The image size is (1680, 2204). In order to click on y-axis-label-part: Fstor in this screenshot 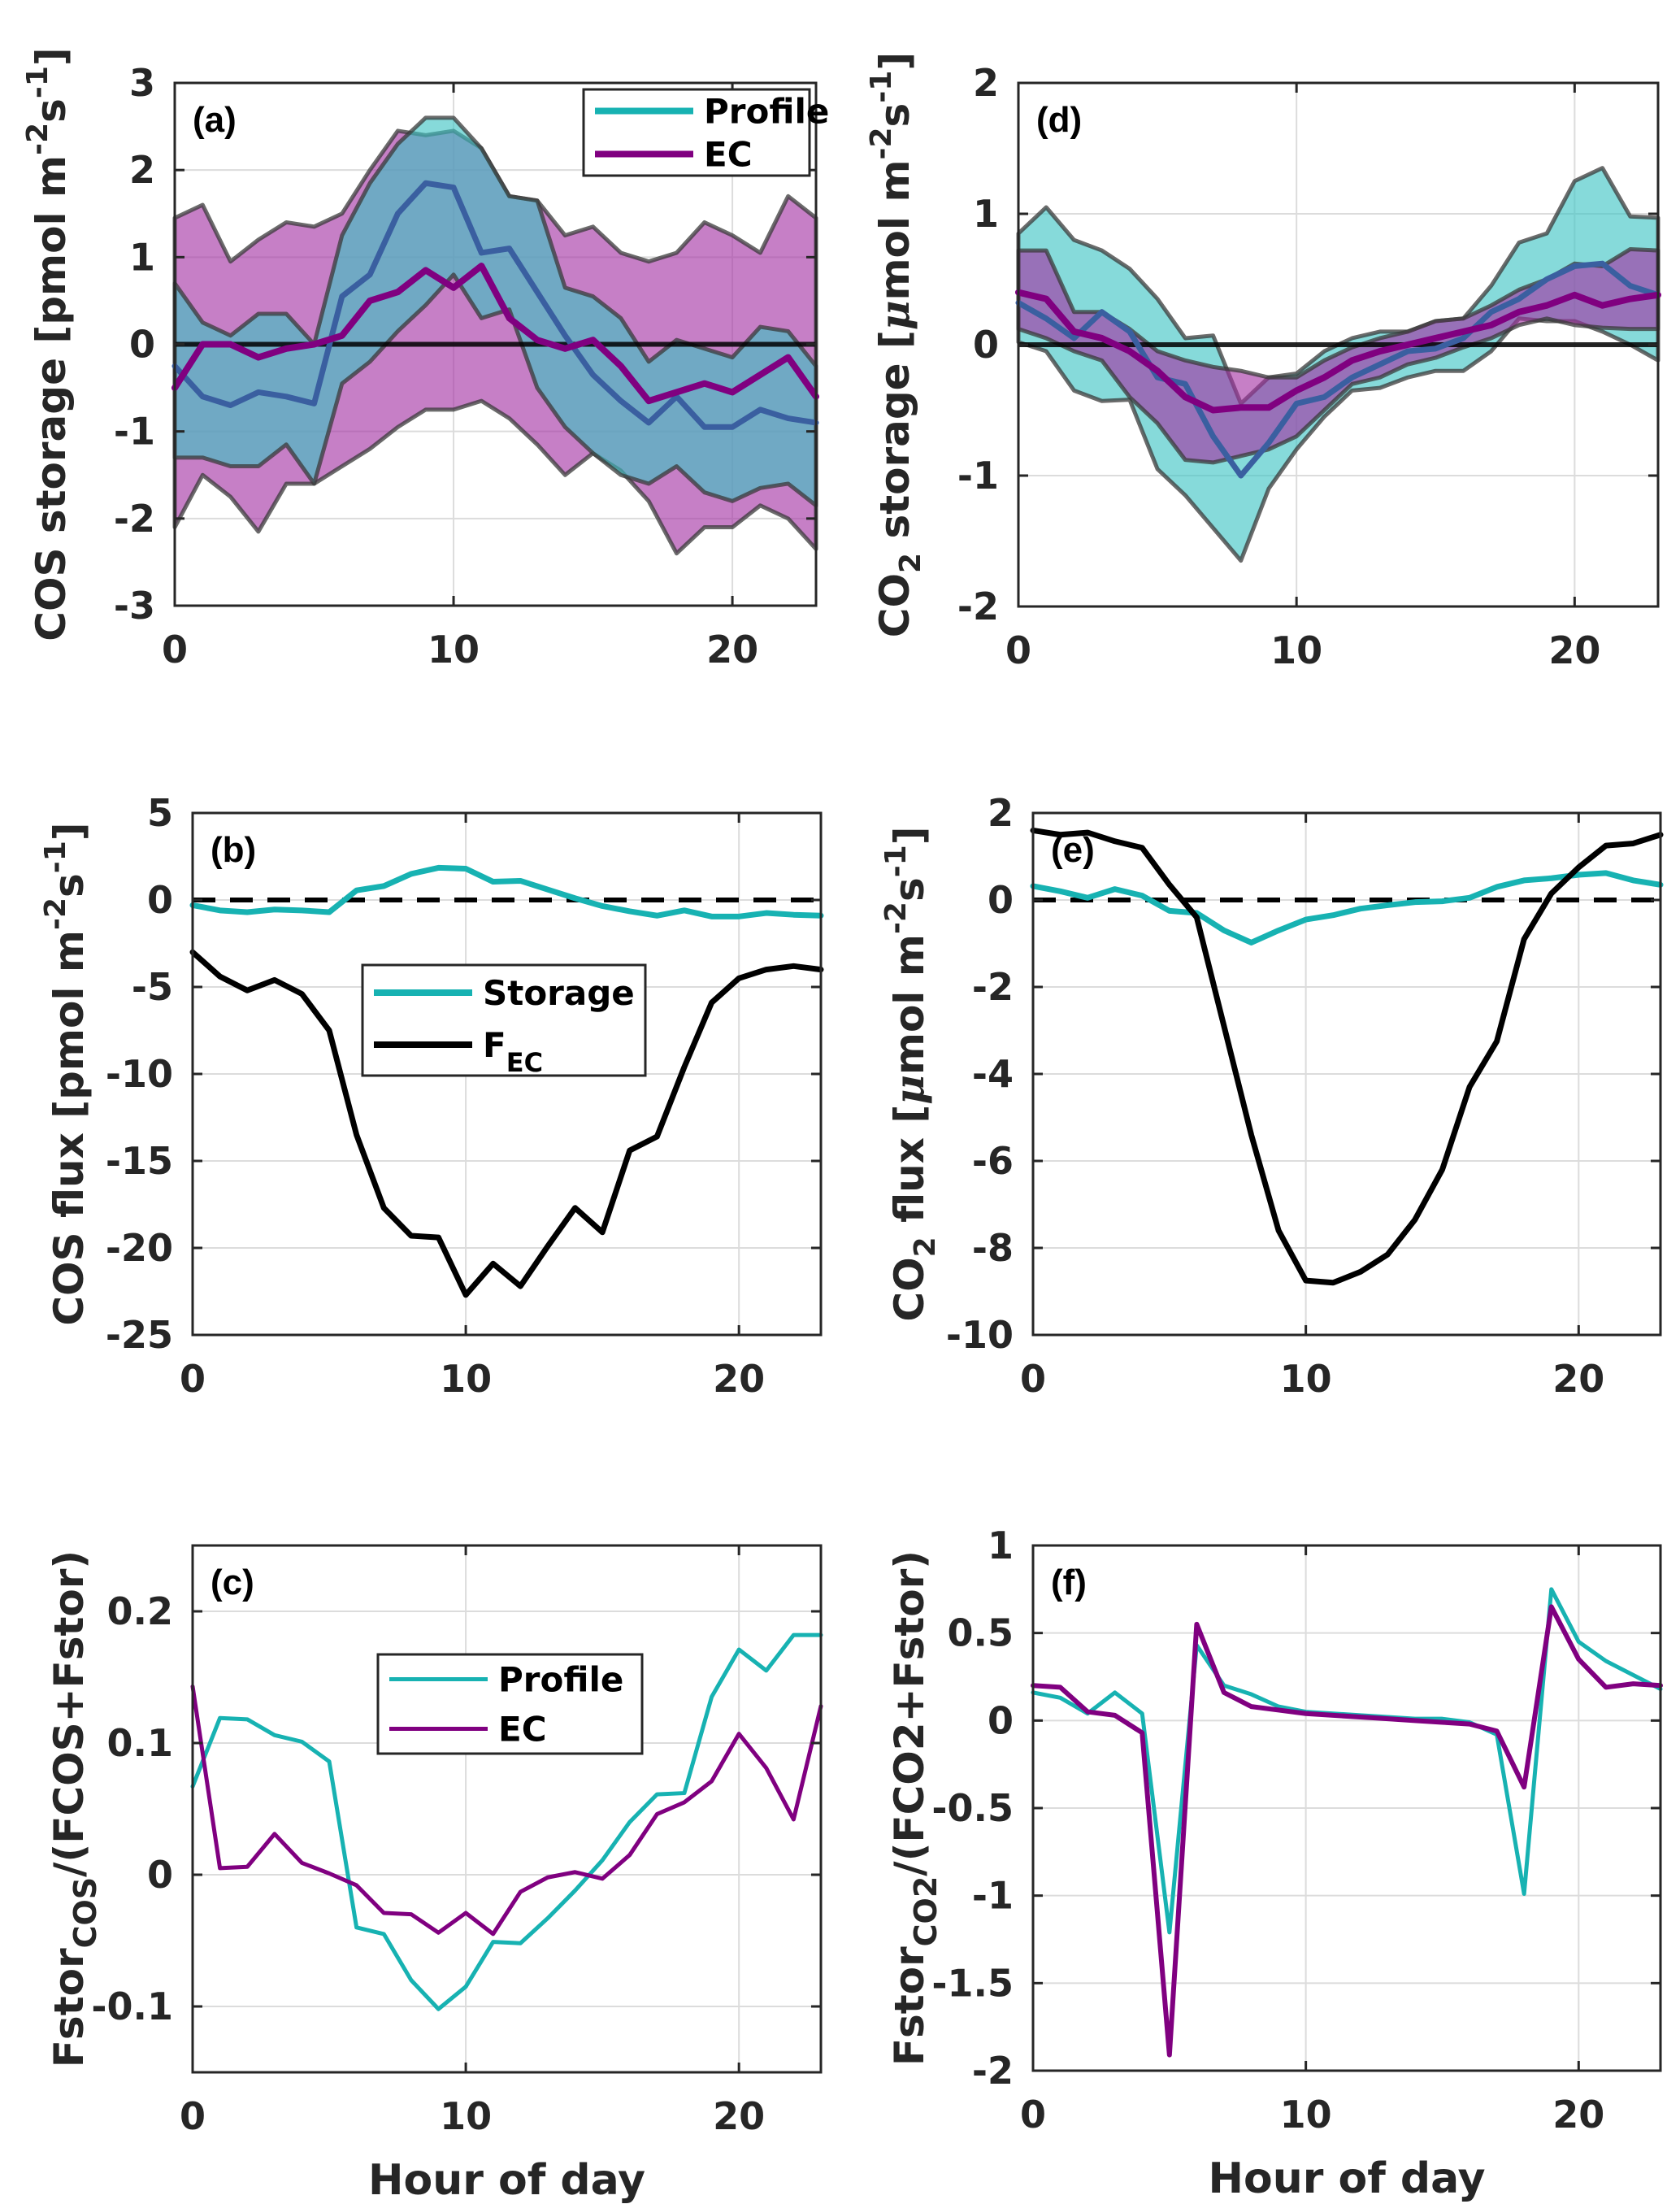, I will do `click(69, 2007)`.